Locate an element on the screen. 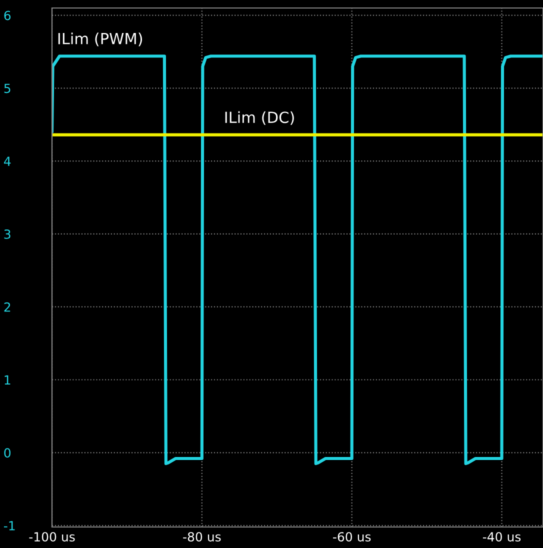  y-tick-label: 4 is located at coordinates (7, 161).